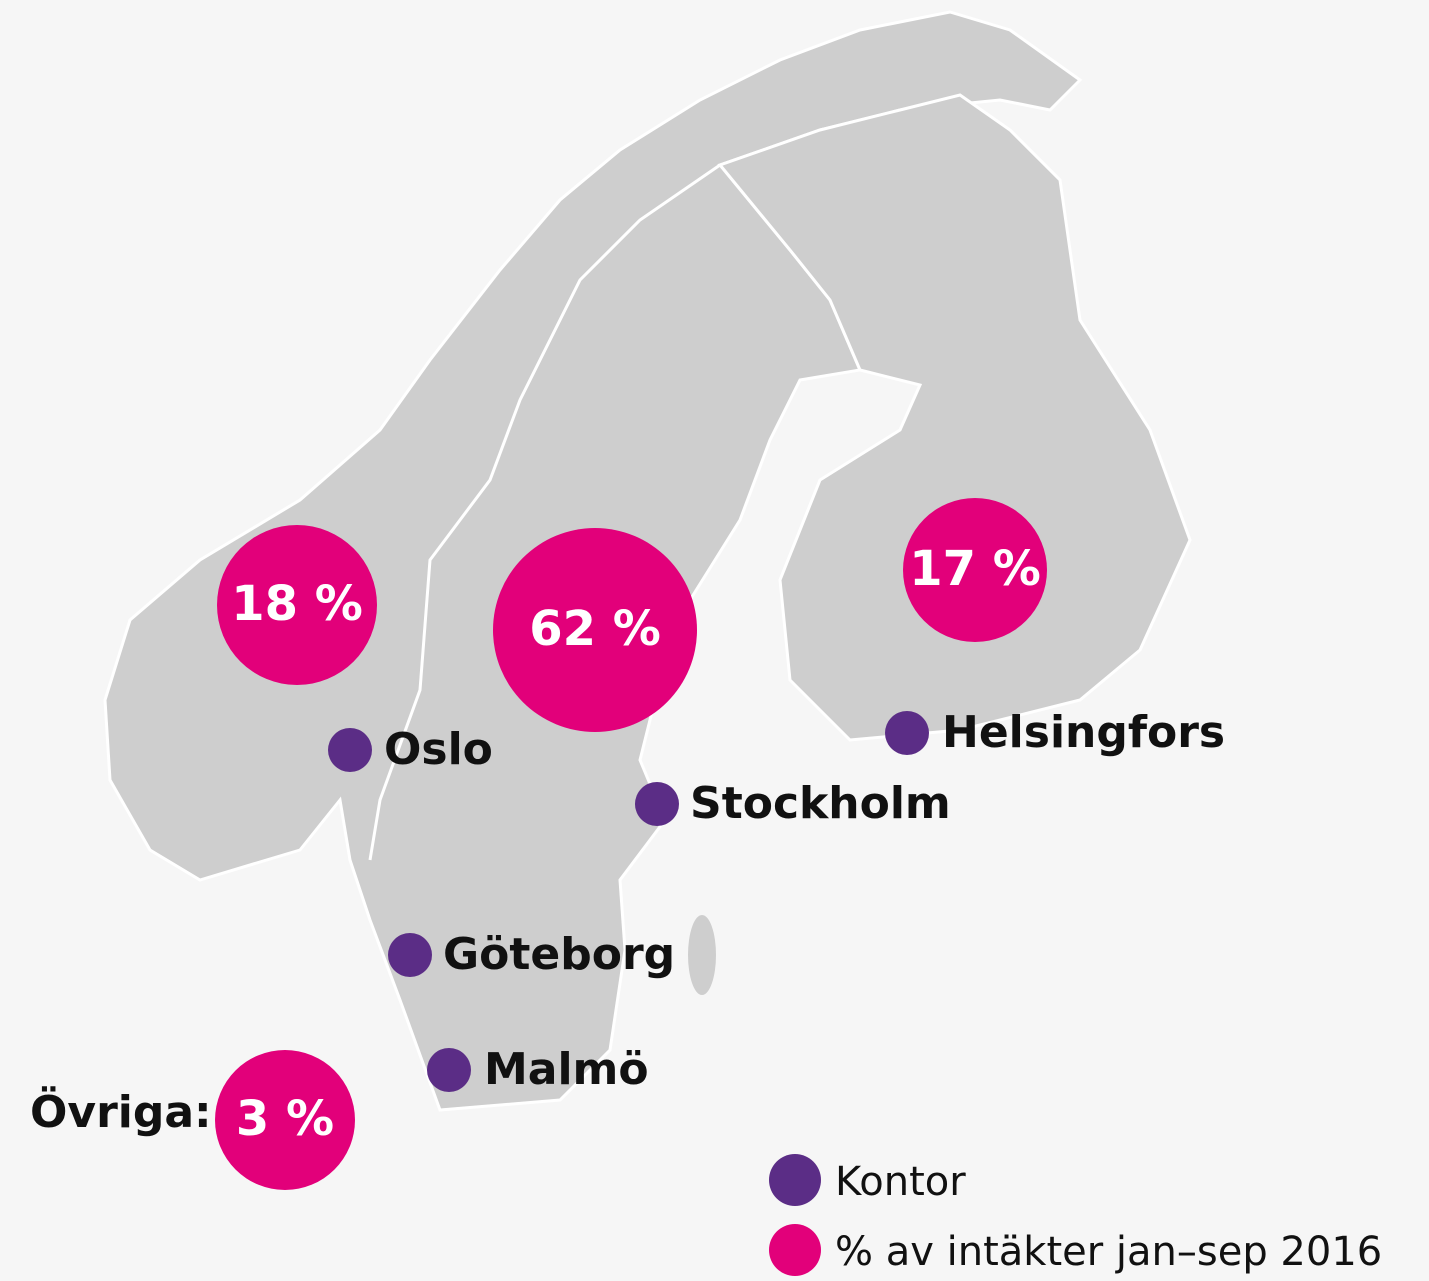  What do you see at coordinates (702, 955) in the screenshot?
I see `gotland` at bounding box center [702, 955].